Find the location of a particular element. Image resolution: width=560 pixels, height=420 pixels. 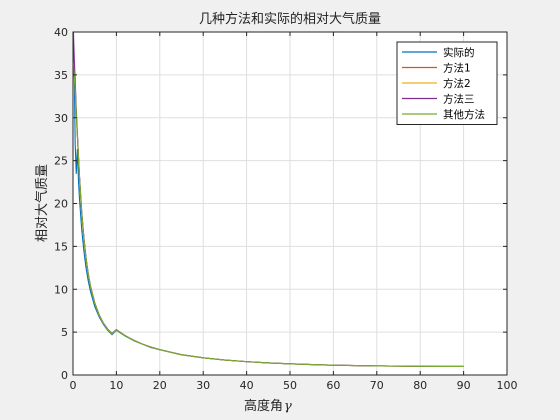

x-tick-label: 90 is located at coordinates (464, 385).